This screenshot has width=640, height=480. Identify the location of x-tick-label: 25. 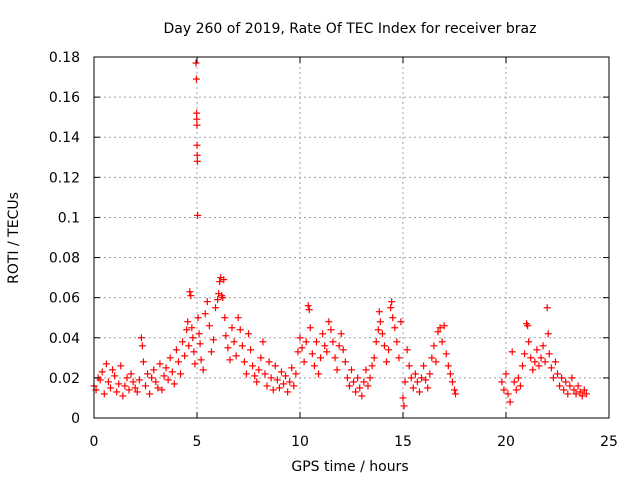
(609, 442).